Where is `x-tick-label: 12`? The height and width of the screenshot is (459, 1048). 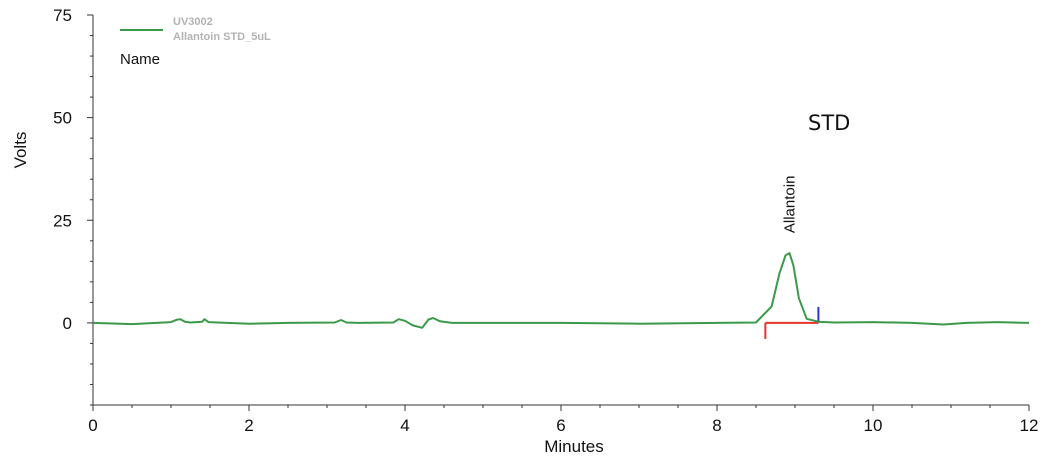
x-tick-label: 12 is located at coordinates (1029, 425).